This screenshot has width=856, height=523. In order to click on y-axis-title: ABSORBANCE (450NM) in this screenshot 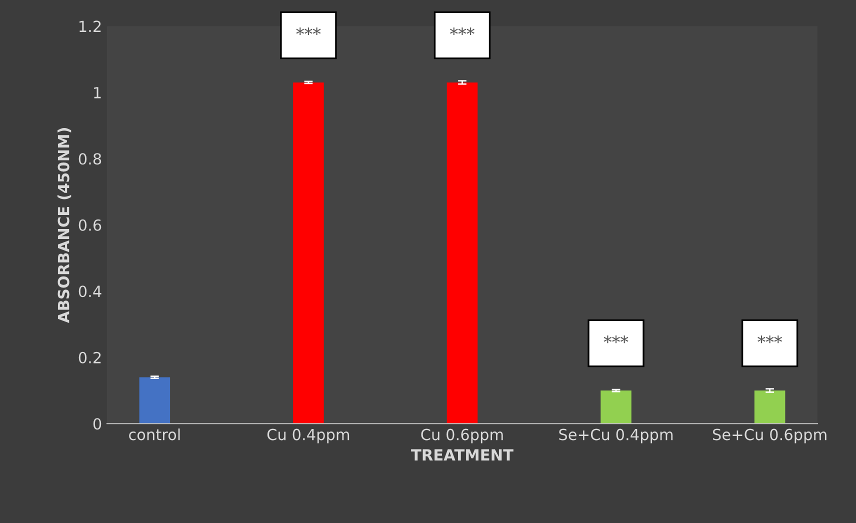, I will do `click(65, 225)`.